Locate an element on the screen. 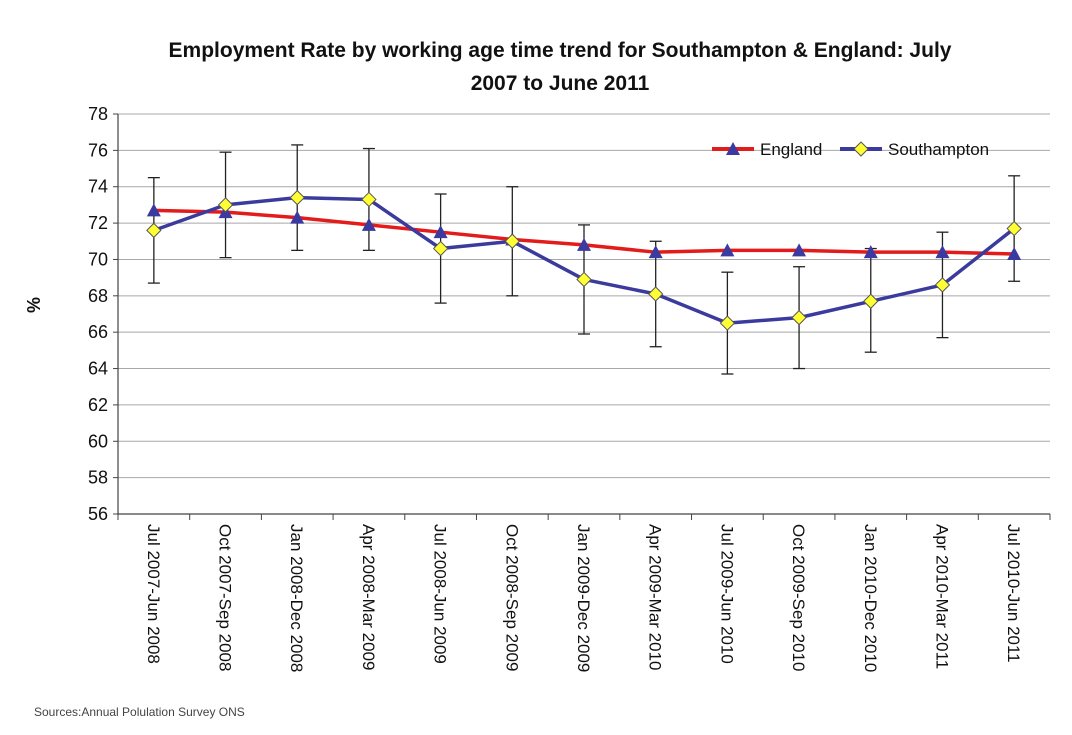  y-tick-label: 78 is located at coordinates (98, 114).